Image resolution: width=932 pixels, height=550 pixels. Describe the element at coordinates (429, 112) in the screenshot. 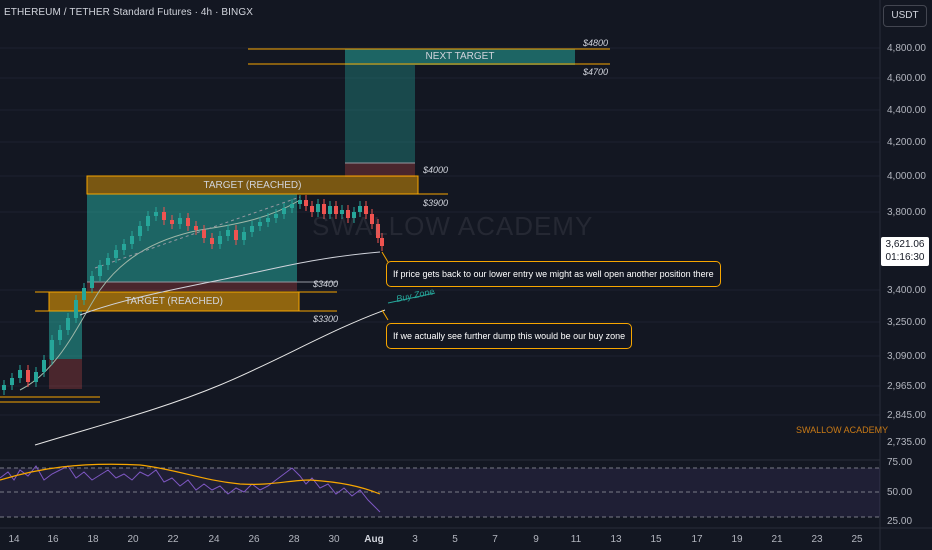

I see `next-target-position` at that location.